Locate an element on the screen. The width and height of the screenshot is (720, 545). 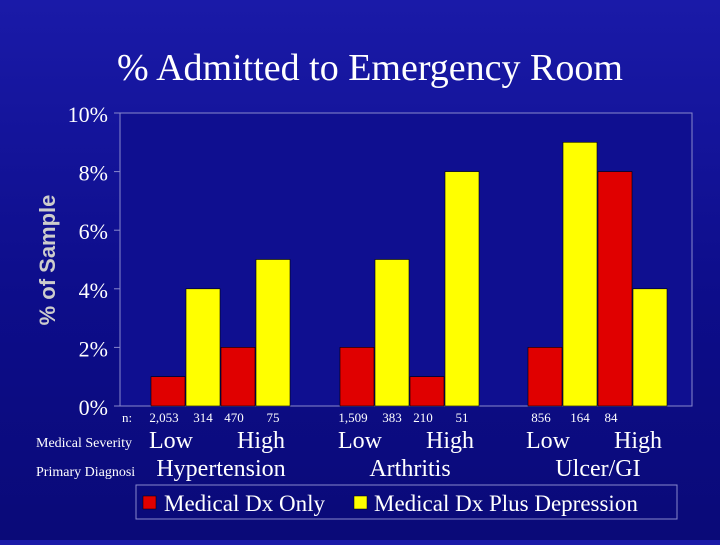
diagnosis-row-label: Primary Diagnosi is located at coordinates (85, 472).